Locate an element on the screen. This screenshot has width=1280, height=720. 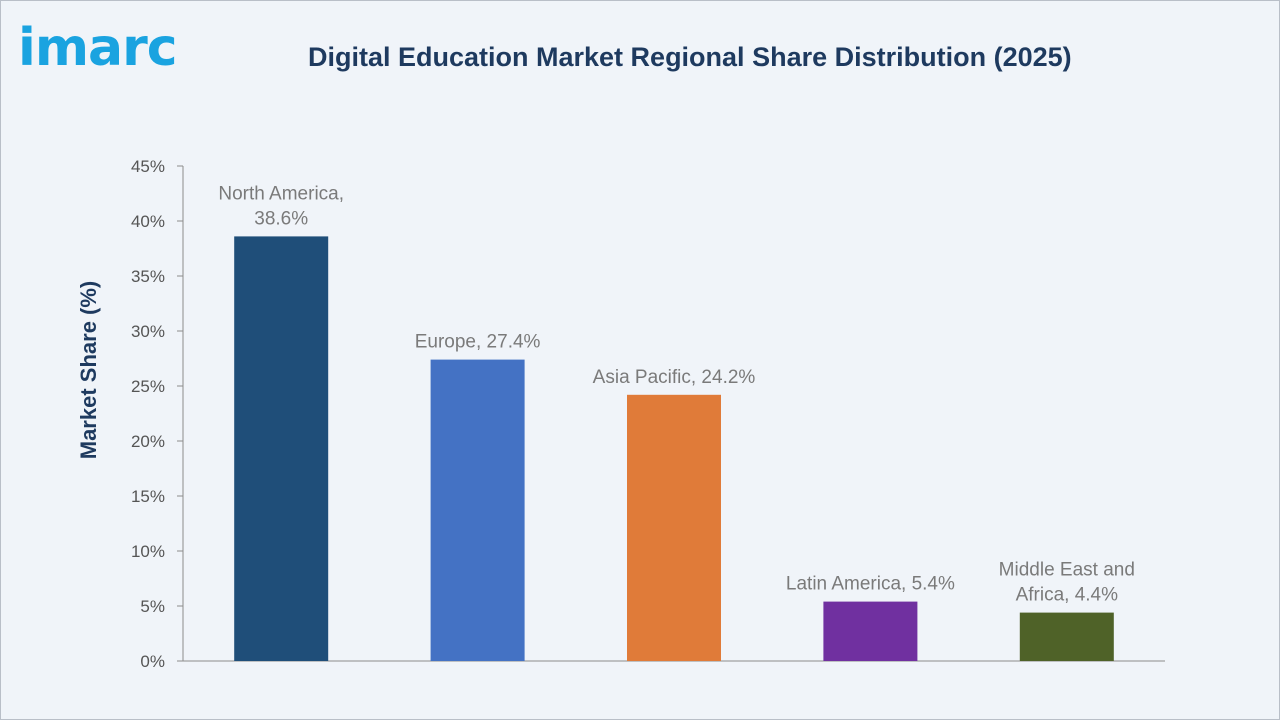
data-label: Africa, 4.4% is located at coordinates (1067, 595).